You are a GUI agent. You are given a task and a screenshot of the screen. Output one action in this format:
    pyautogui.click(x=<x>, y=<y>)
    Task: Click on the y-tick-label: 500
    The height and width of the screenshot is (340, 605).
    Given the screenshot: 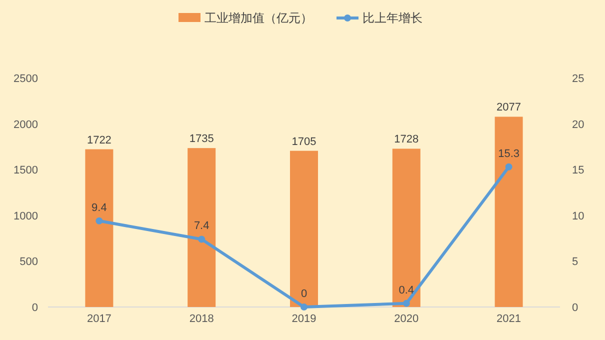 What is the action you would take?
    pyautogui.click(x=29, y=262)
    